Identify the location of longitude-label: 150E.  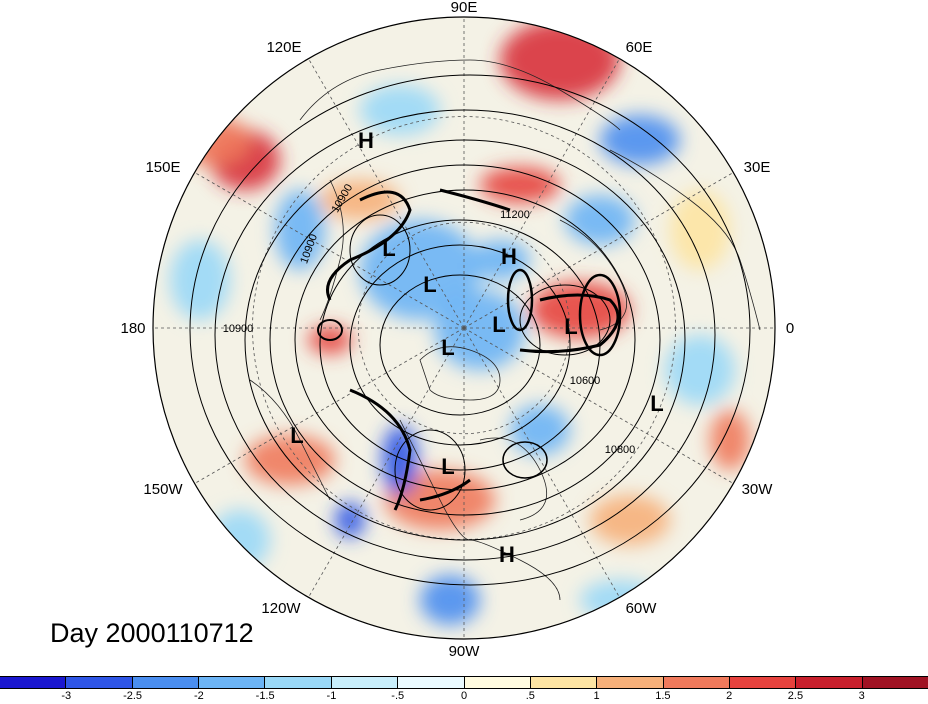
(162, 167).